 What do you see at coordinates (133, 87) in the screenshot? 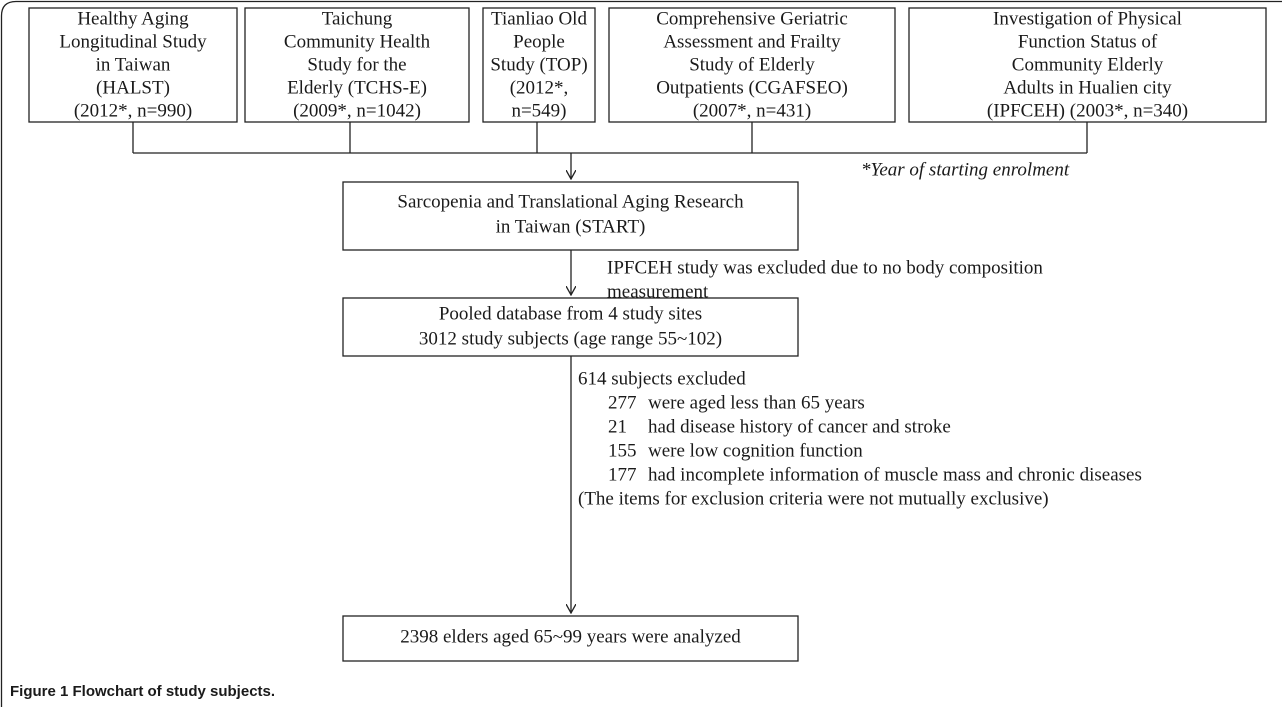
I see `box-text: (HALST)` at bounding box center [133, 87].